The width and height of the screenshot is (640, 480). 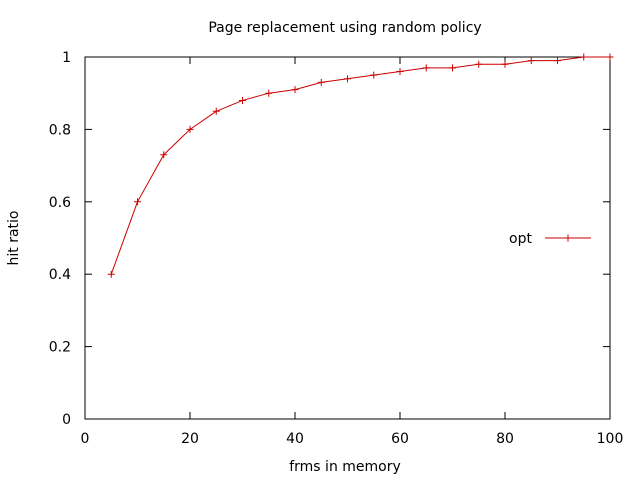 What do you see at coordinates (344, 28) in the screenshot?
I see `chart-title: Page replacement using random policy` at bounding box center [344, 28].